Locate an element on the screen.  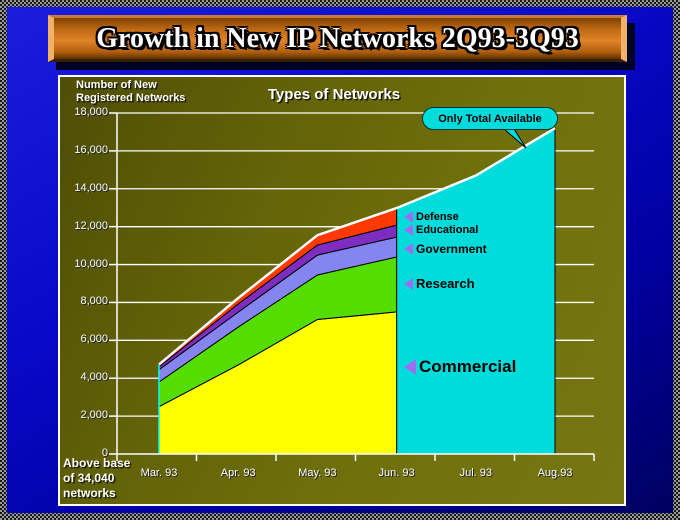
y-tick-label: 8,000 is located at coordinates (94, 301).